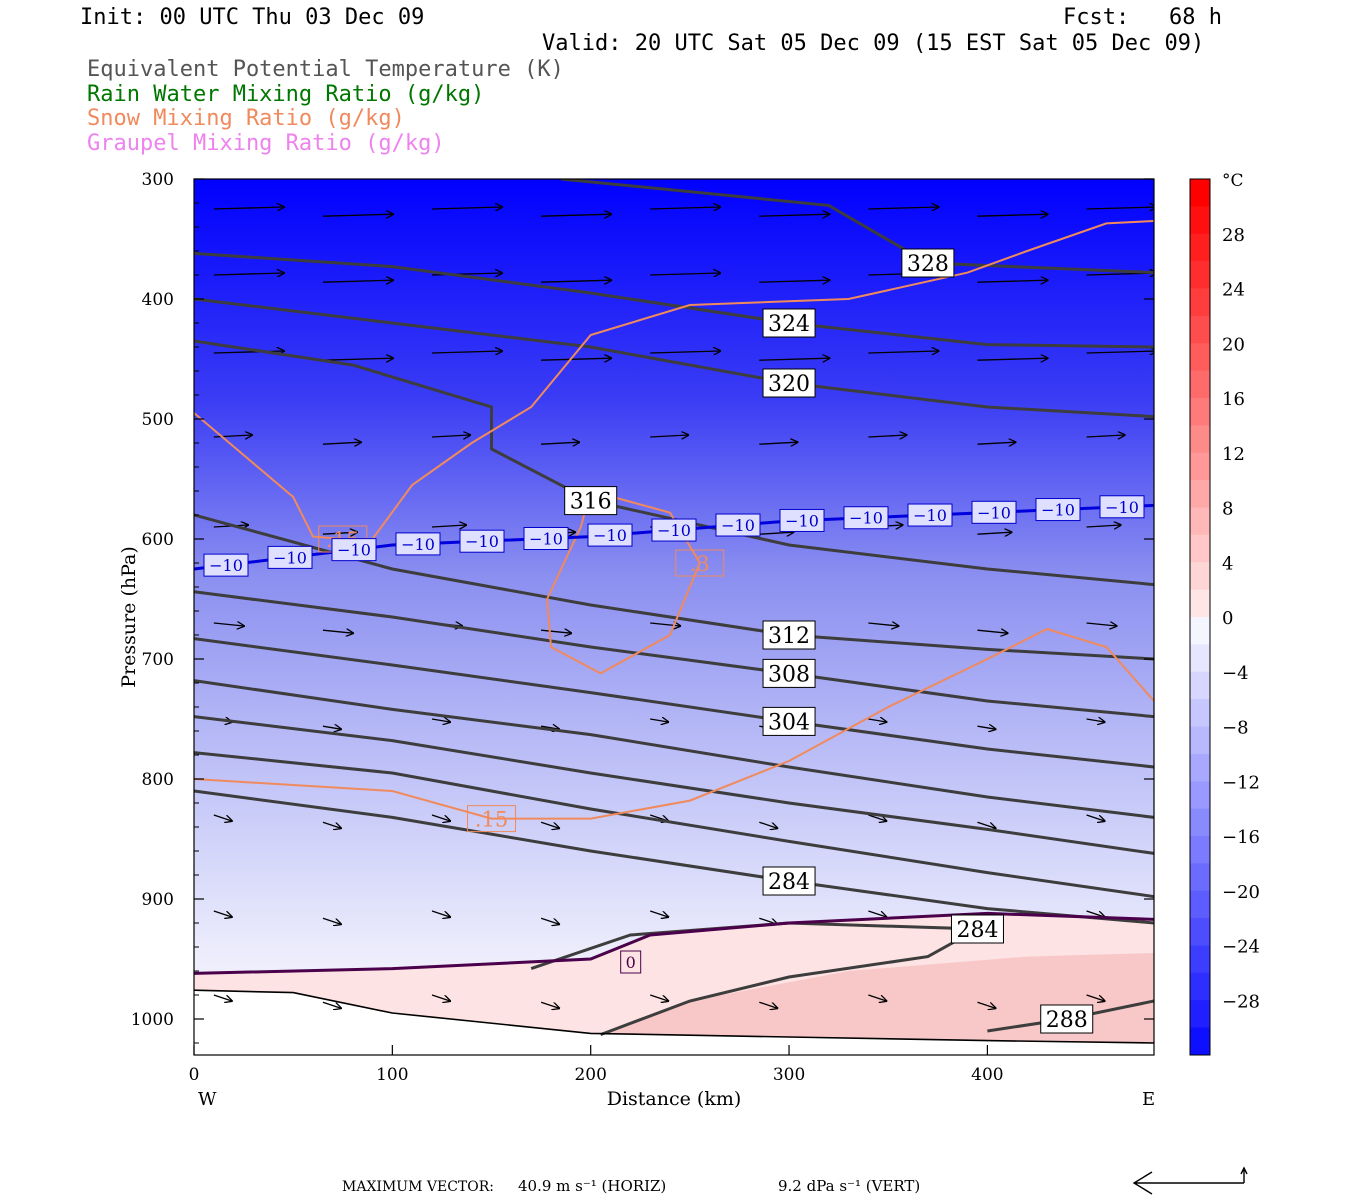 This screenshot has height=1200, width=1350. I want to click on colorbar-unit: °C, so click(1233, 181).